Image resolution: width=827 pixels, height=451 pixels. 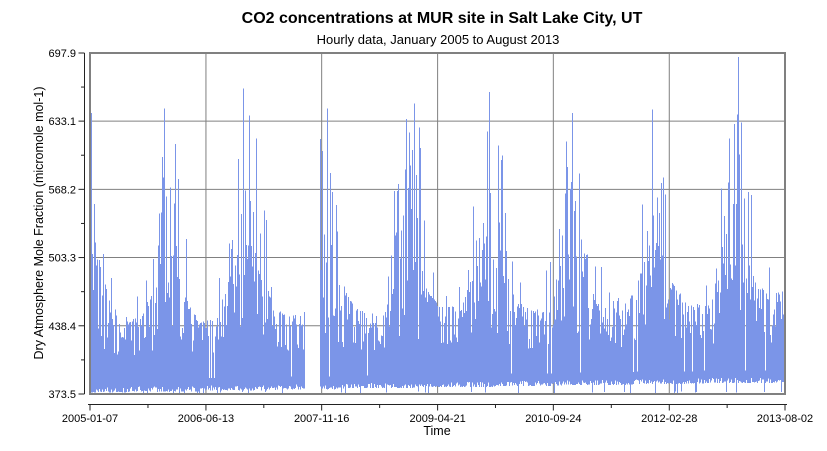 I want to click on y-tick-label: 697.9, so click(x=62, y=54).